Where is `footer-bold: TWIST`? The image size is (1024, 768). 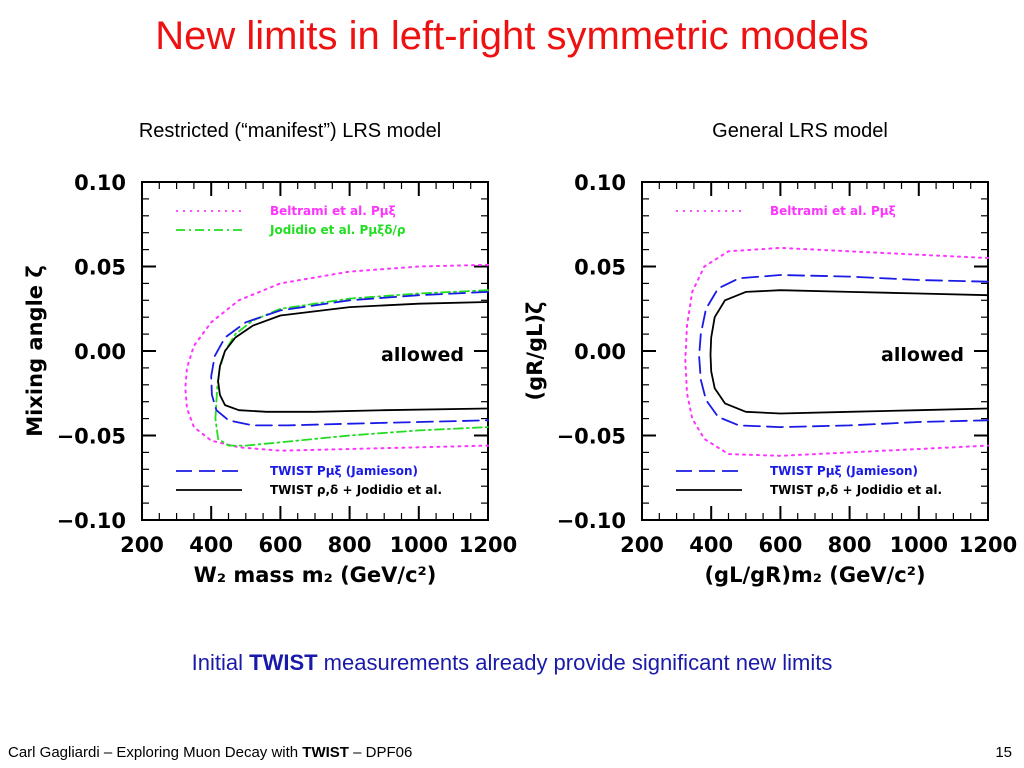 footer-bold: TWIST is located at coordinates (325, 752).